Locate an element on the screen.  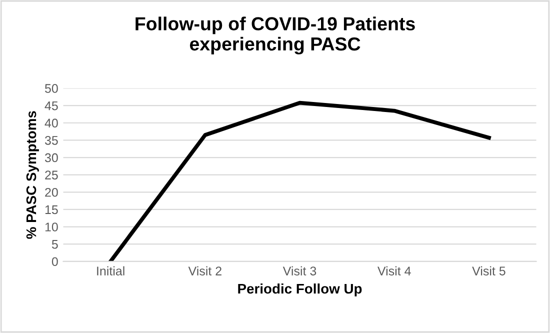
y-tick-label: 30 is located at coordinates (51, 157).